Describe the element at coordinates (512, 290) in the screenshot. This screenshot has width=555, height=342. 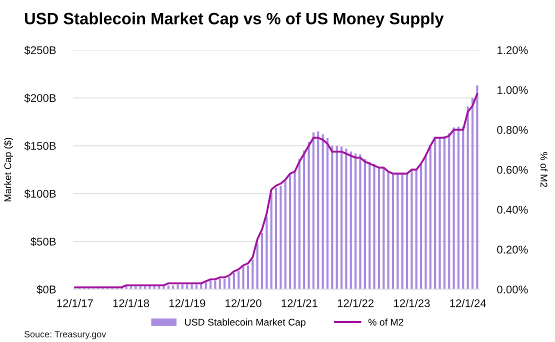
I see `y2-tick-label: 0.00%` at that location.